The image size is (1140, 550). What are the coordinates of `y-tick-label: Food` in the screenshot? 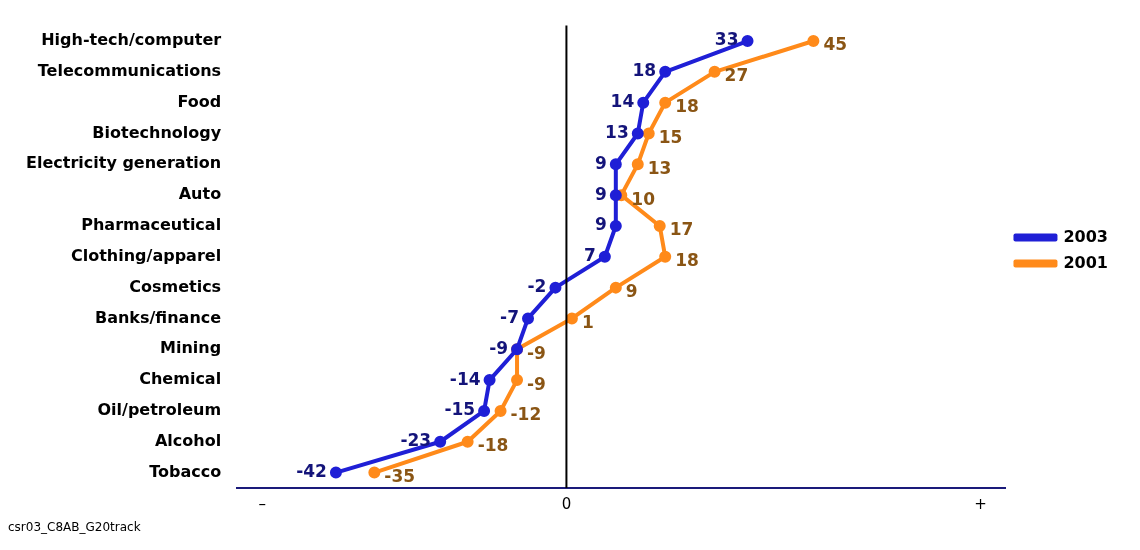 It's located at (199, 101).